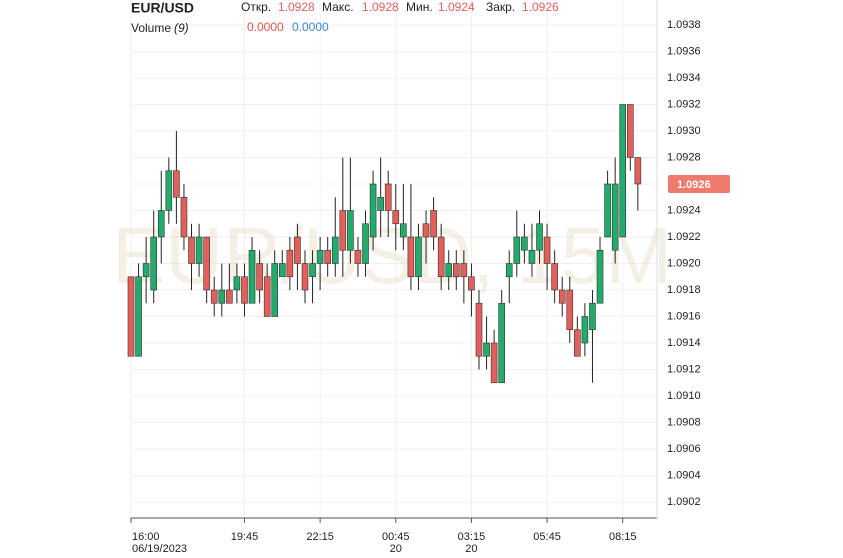 This screenshot has height=558, width=843. Describe the element at coordinates (684, 396) in the screenshot. I see `y-tick-label: 1.0910` at that location.